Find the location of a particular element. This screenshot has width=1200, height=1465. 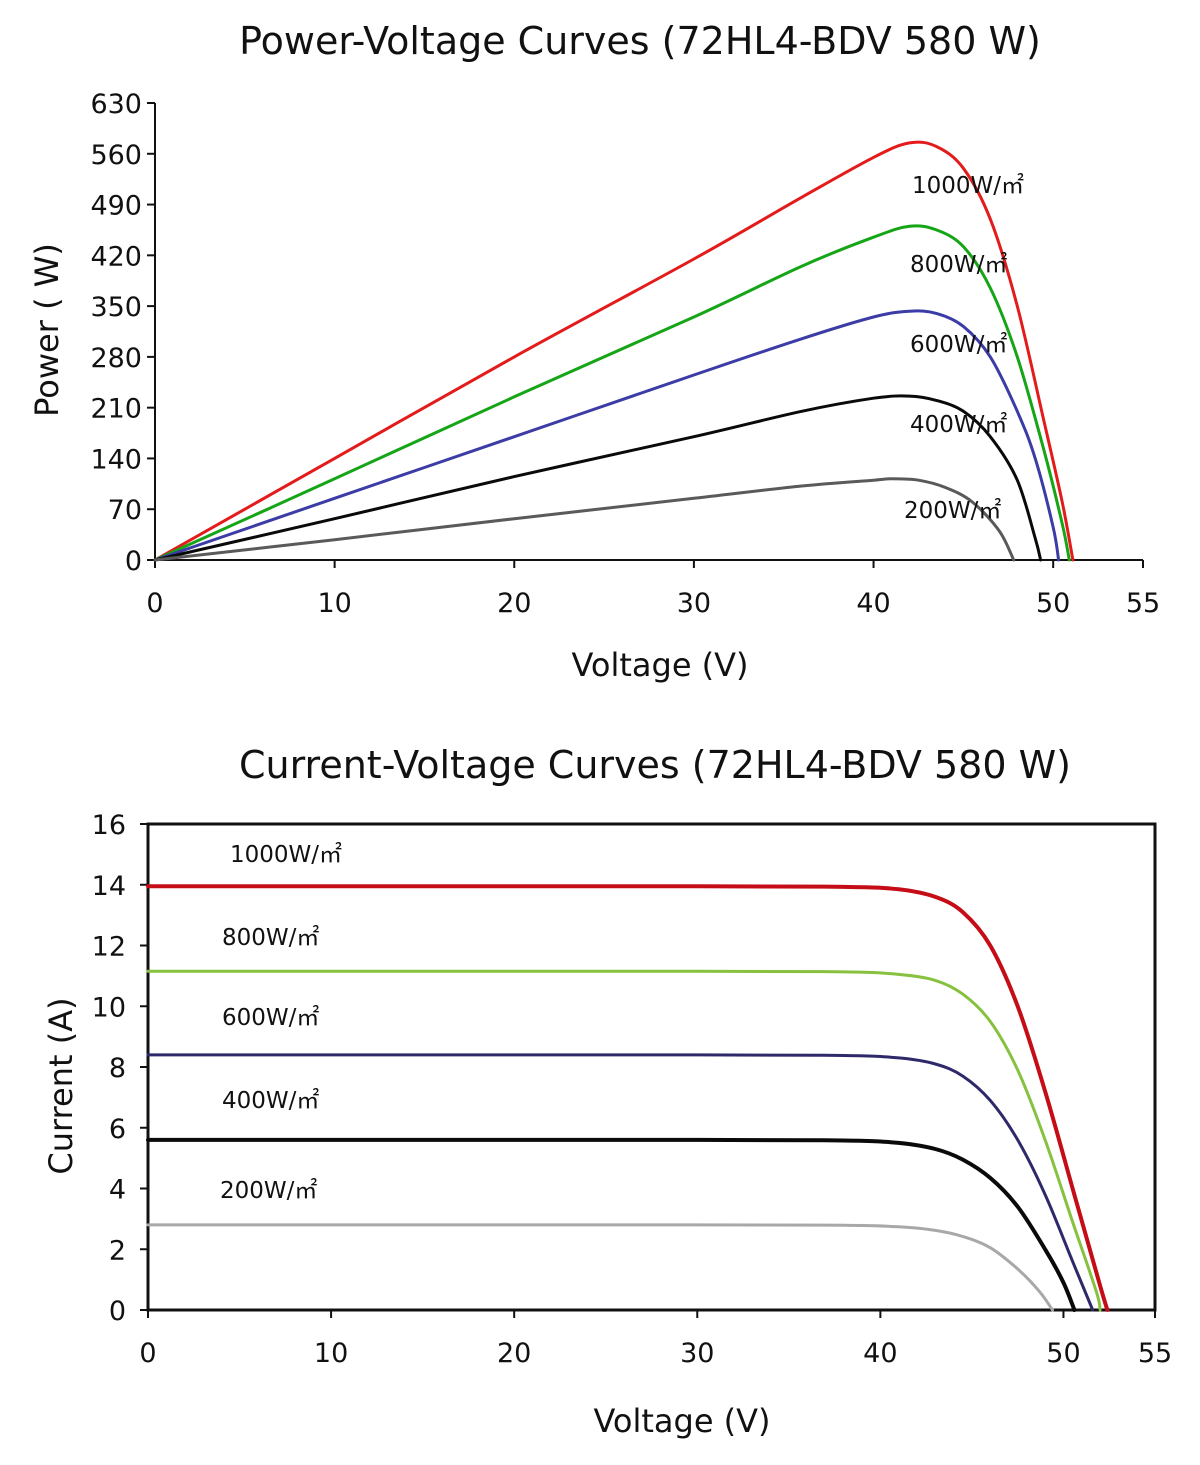

y-tick-label: 6 is located at coordinates (117, 1129).